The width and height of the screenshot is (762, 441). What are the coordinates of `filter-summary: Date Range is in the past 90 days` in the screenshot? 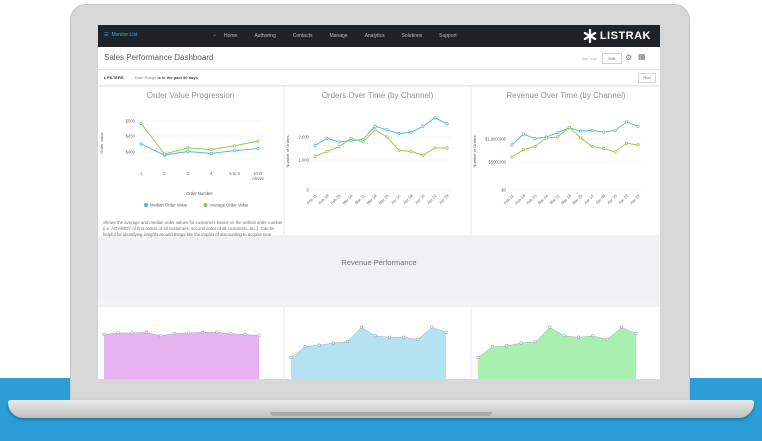 It's located at (166, 77).